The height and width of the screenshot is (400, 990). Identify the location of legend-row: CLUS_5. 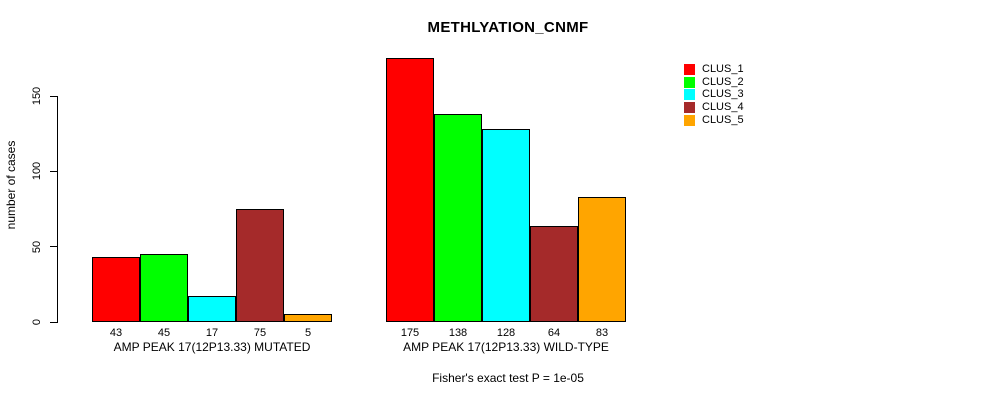
(714, 119).